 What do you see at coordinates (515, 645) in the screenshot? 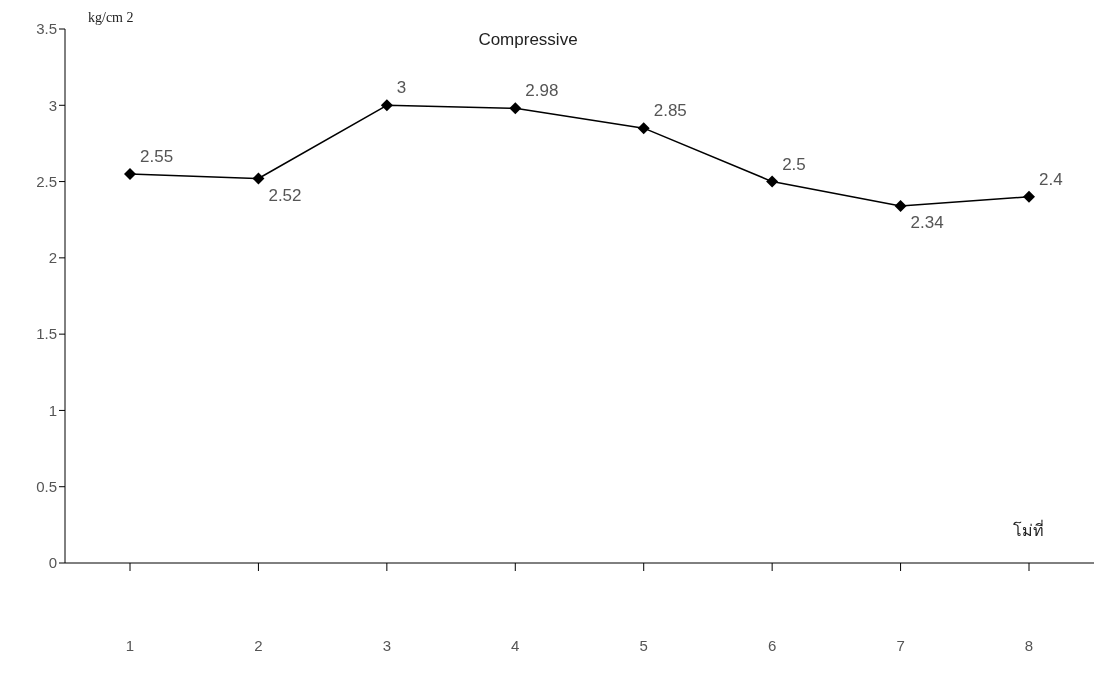
I see `x-tick-label: 4` at bounding box center [515, 645].